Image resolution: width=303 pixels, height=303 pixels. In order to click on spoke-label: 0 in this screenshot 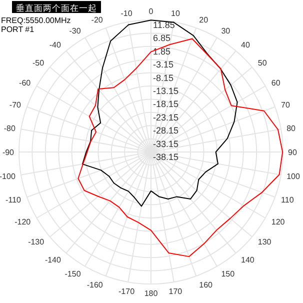, I will do `click(151, 11)`.